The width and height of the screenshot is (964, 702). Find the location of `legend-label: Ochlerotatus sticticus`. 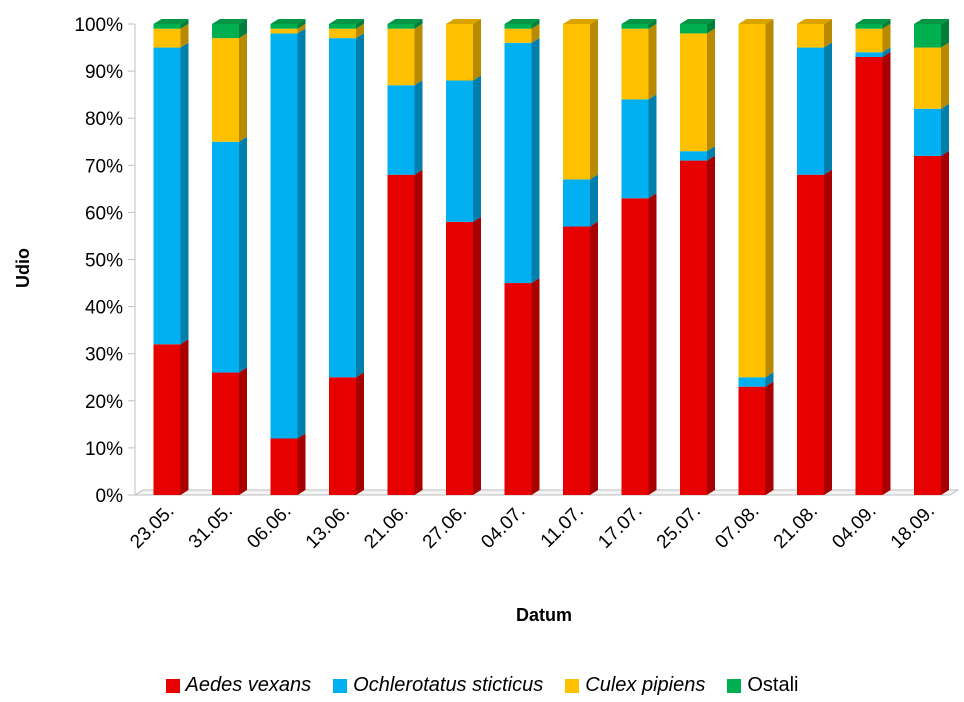

legend-label: Ochlerotatus sticticus is located at coordinates (448, 685).